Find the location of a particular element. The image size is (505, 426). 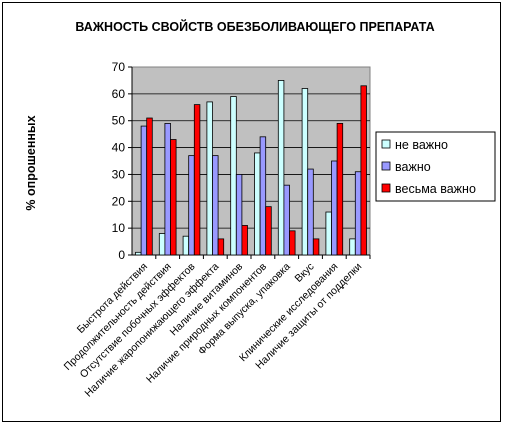

y-tick-label: 20 is located at coordinates (119, 201).